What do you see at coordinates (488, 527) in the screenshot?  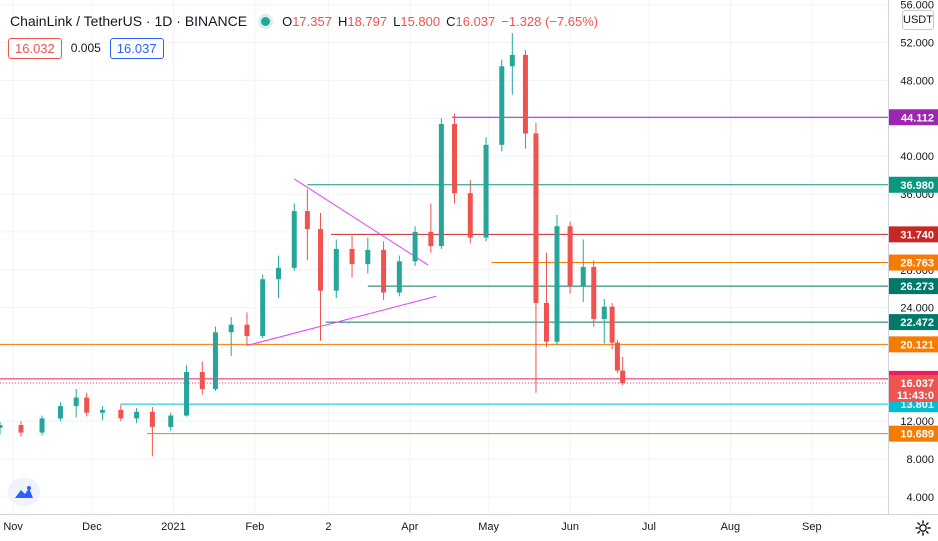 I see `x-tick-label: May` at bounding box center [488, 527].